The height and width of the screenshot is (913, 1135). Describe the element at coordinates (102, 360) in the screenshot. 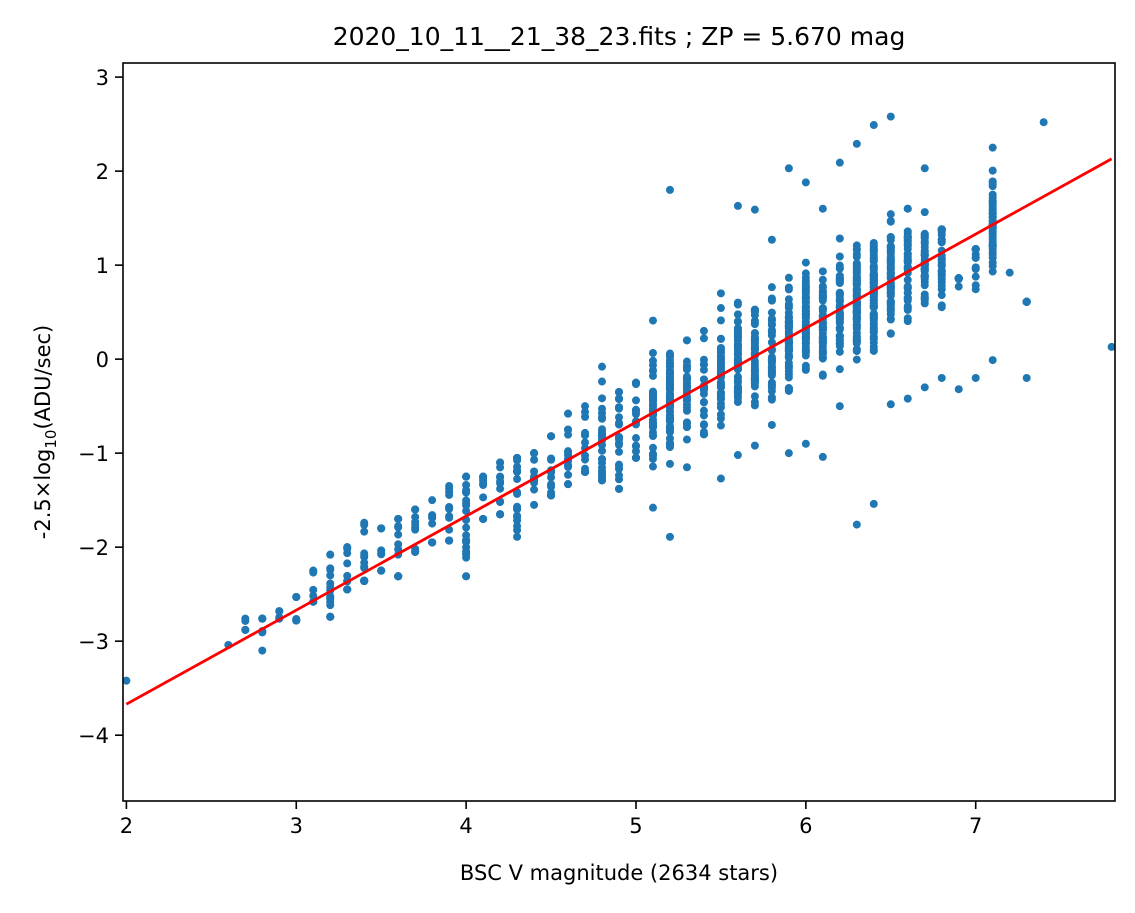

I see `y-tick-label: 0` at that location.